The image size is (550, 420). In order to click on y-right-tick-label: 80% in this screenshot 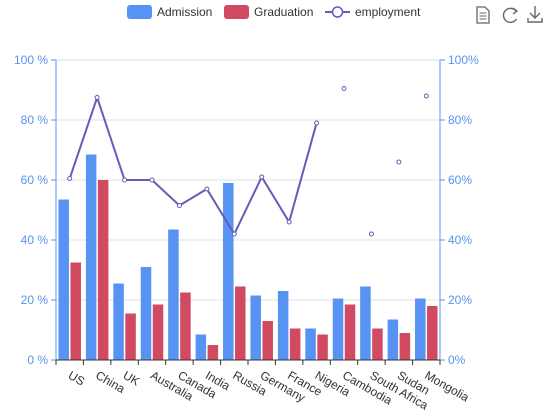, I will do `click(460, 120)`.